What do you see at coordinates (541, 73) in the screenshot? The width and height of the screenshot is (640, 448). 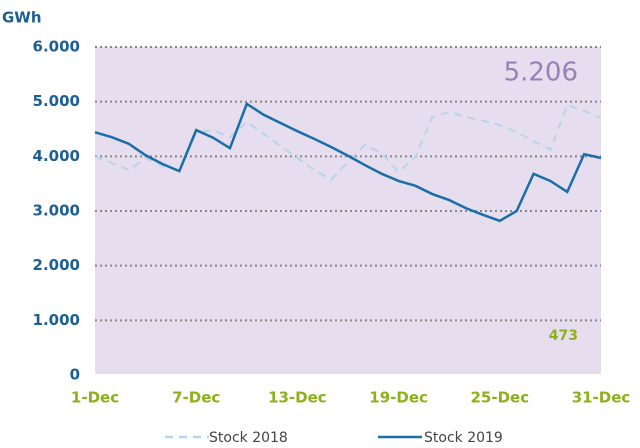 I see `annotation: 5.206` at bounding box center [541, 73].